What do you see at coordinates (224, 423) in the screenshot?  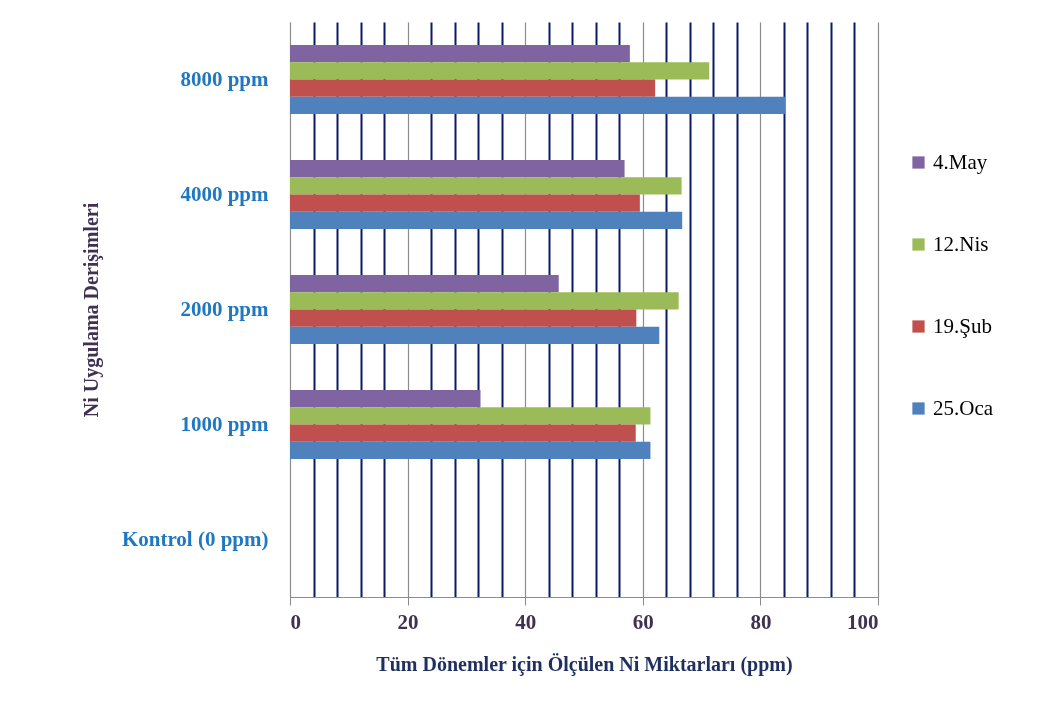 I see `y-tick-label: 1000 ppm` at bounding box center [224, 423].